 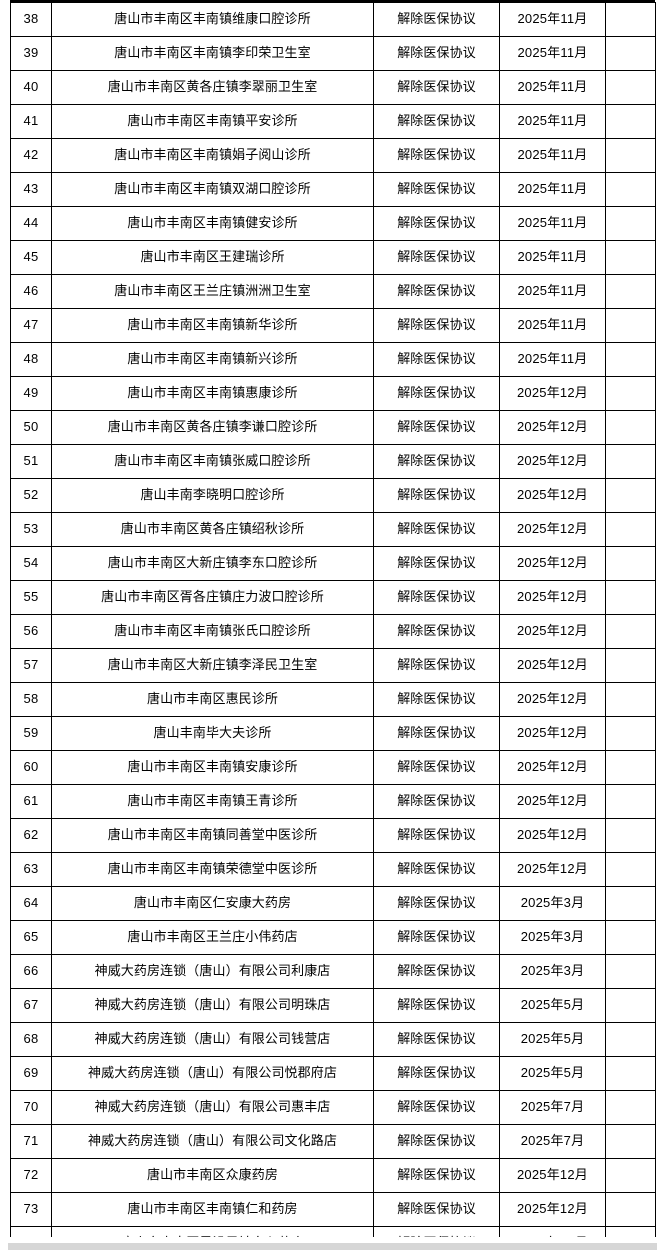 What do you see at coordinates (333, 393) in the screenshot?
I see `table-row: 49 唐山市丰南区丰南镇惠康诊所 解除医保协议 2025年12月` at bounding box center [333, 393].